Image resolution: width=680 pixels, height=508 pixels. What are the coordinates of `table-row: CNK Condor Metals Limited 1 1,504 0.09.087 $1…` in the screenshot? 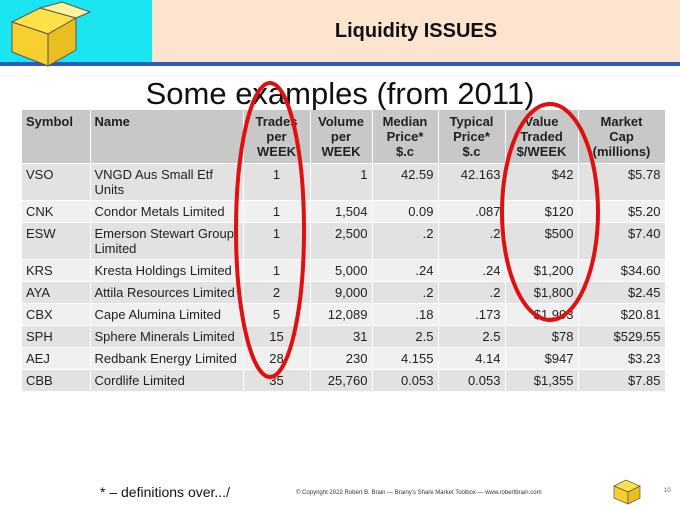 It's located at (344, 211).